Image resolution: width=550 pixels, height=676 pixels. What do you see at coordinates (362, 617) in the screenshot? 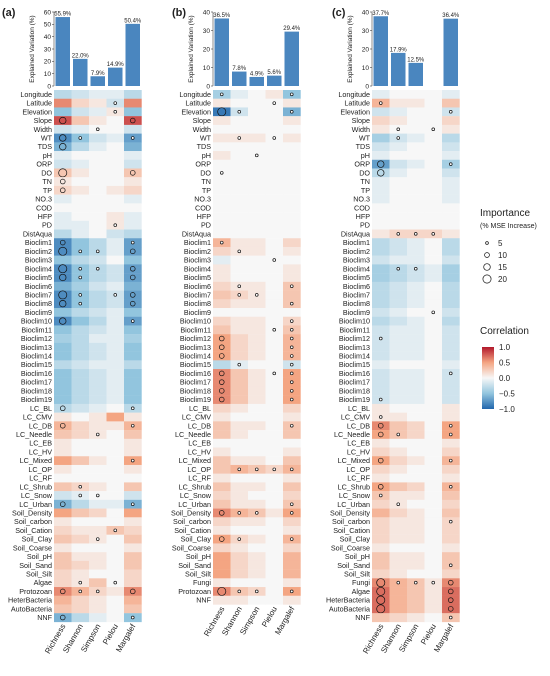
I see `row-label: NNF` at bounding box center [362, 617].